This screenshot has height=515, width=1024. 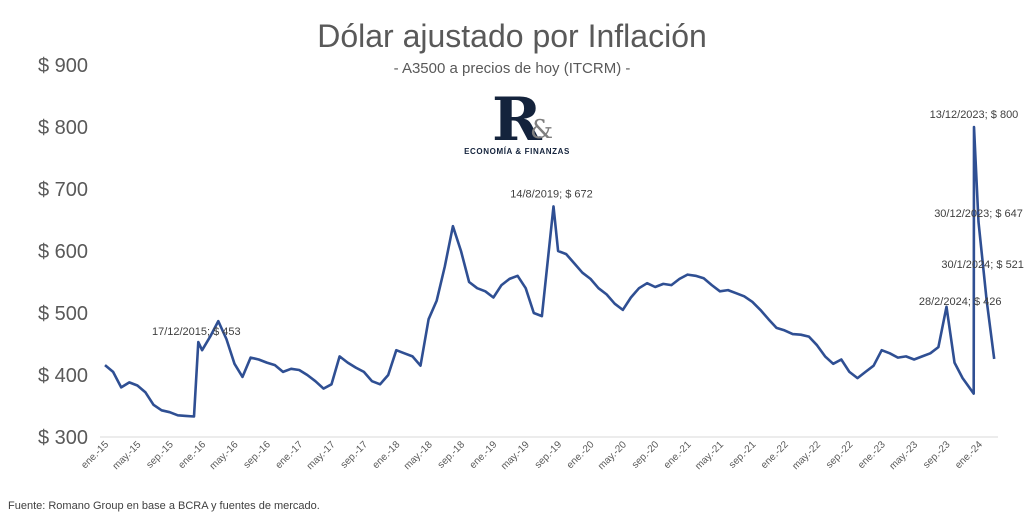 What do you see at coordinates (982, 265) in the screenshot?
I see `data-label: 30/1/2024; $ 521` at bounding box center [982, 265].